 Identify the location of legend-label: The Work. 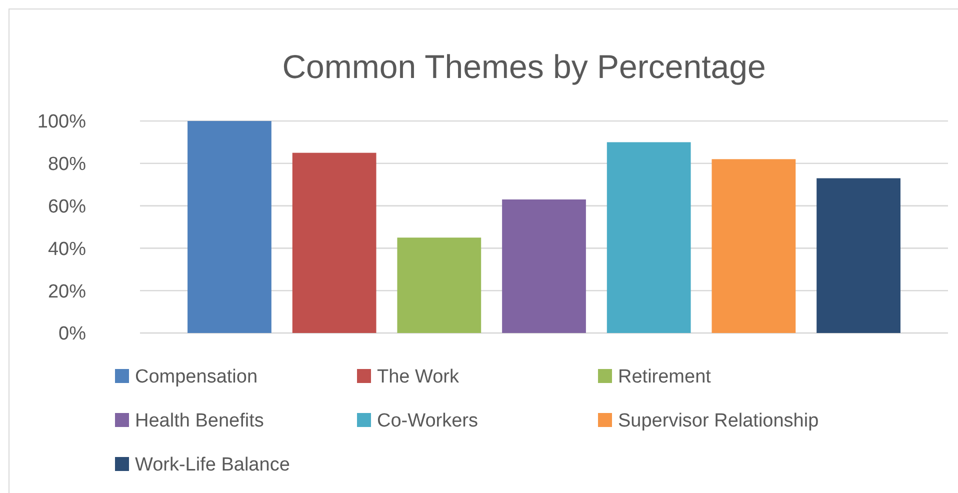
(418, 377).